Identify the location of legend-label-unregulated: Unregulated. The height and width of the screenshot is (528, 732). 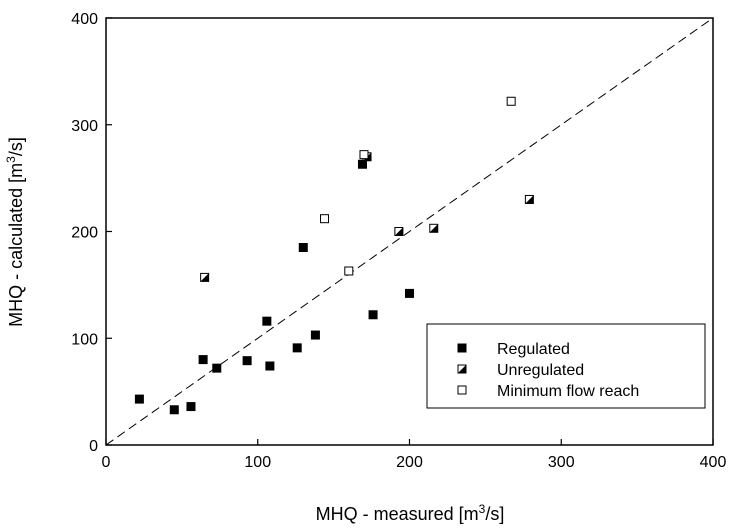
(540, 370).